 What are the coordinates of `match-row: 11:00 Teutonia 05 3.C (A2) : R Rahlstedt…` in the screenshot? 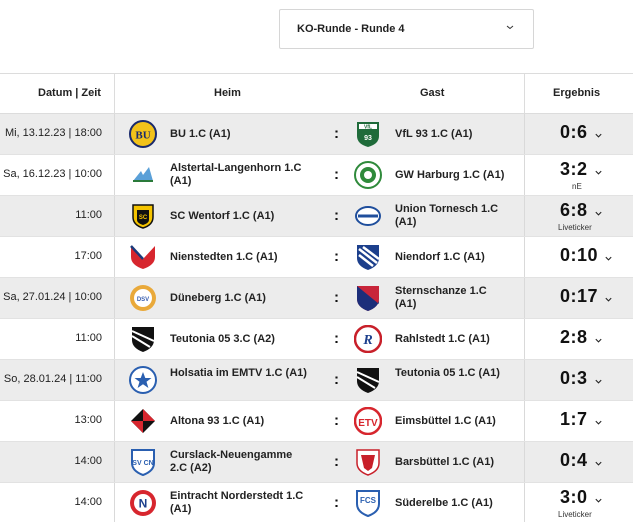 It's located at (316, 339).